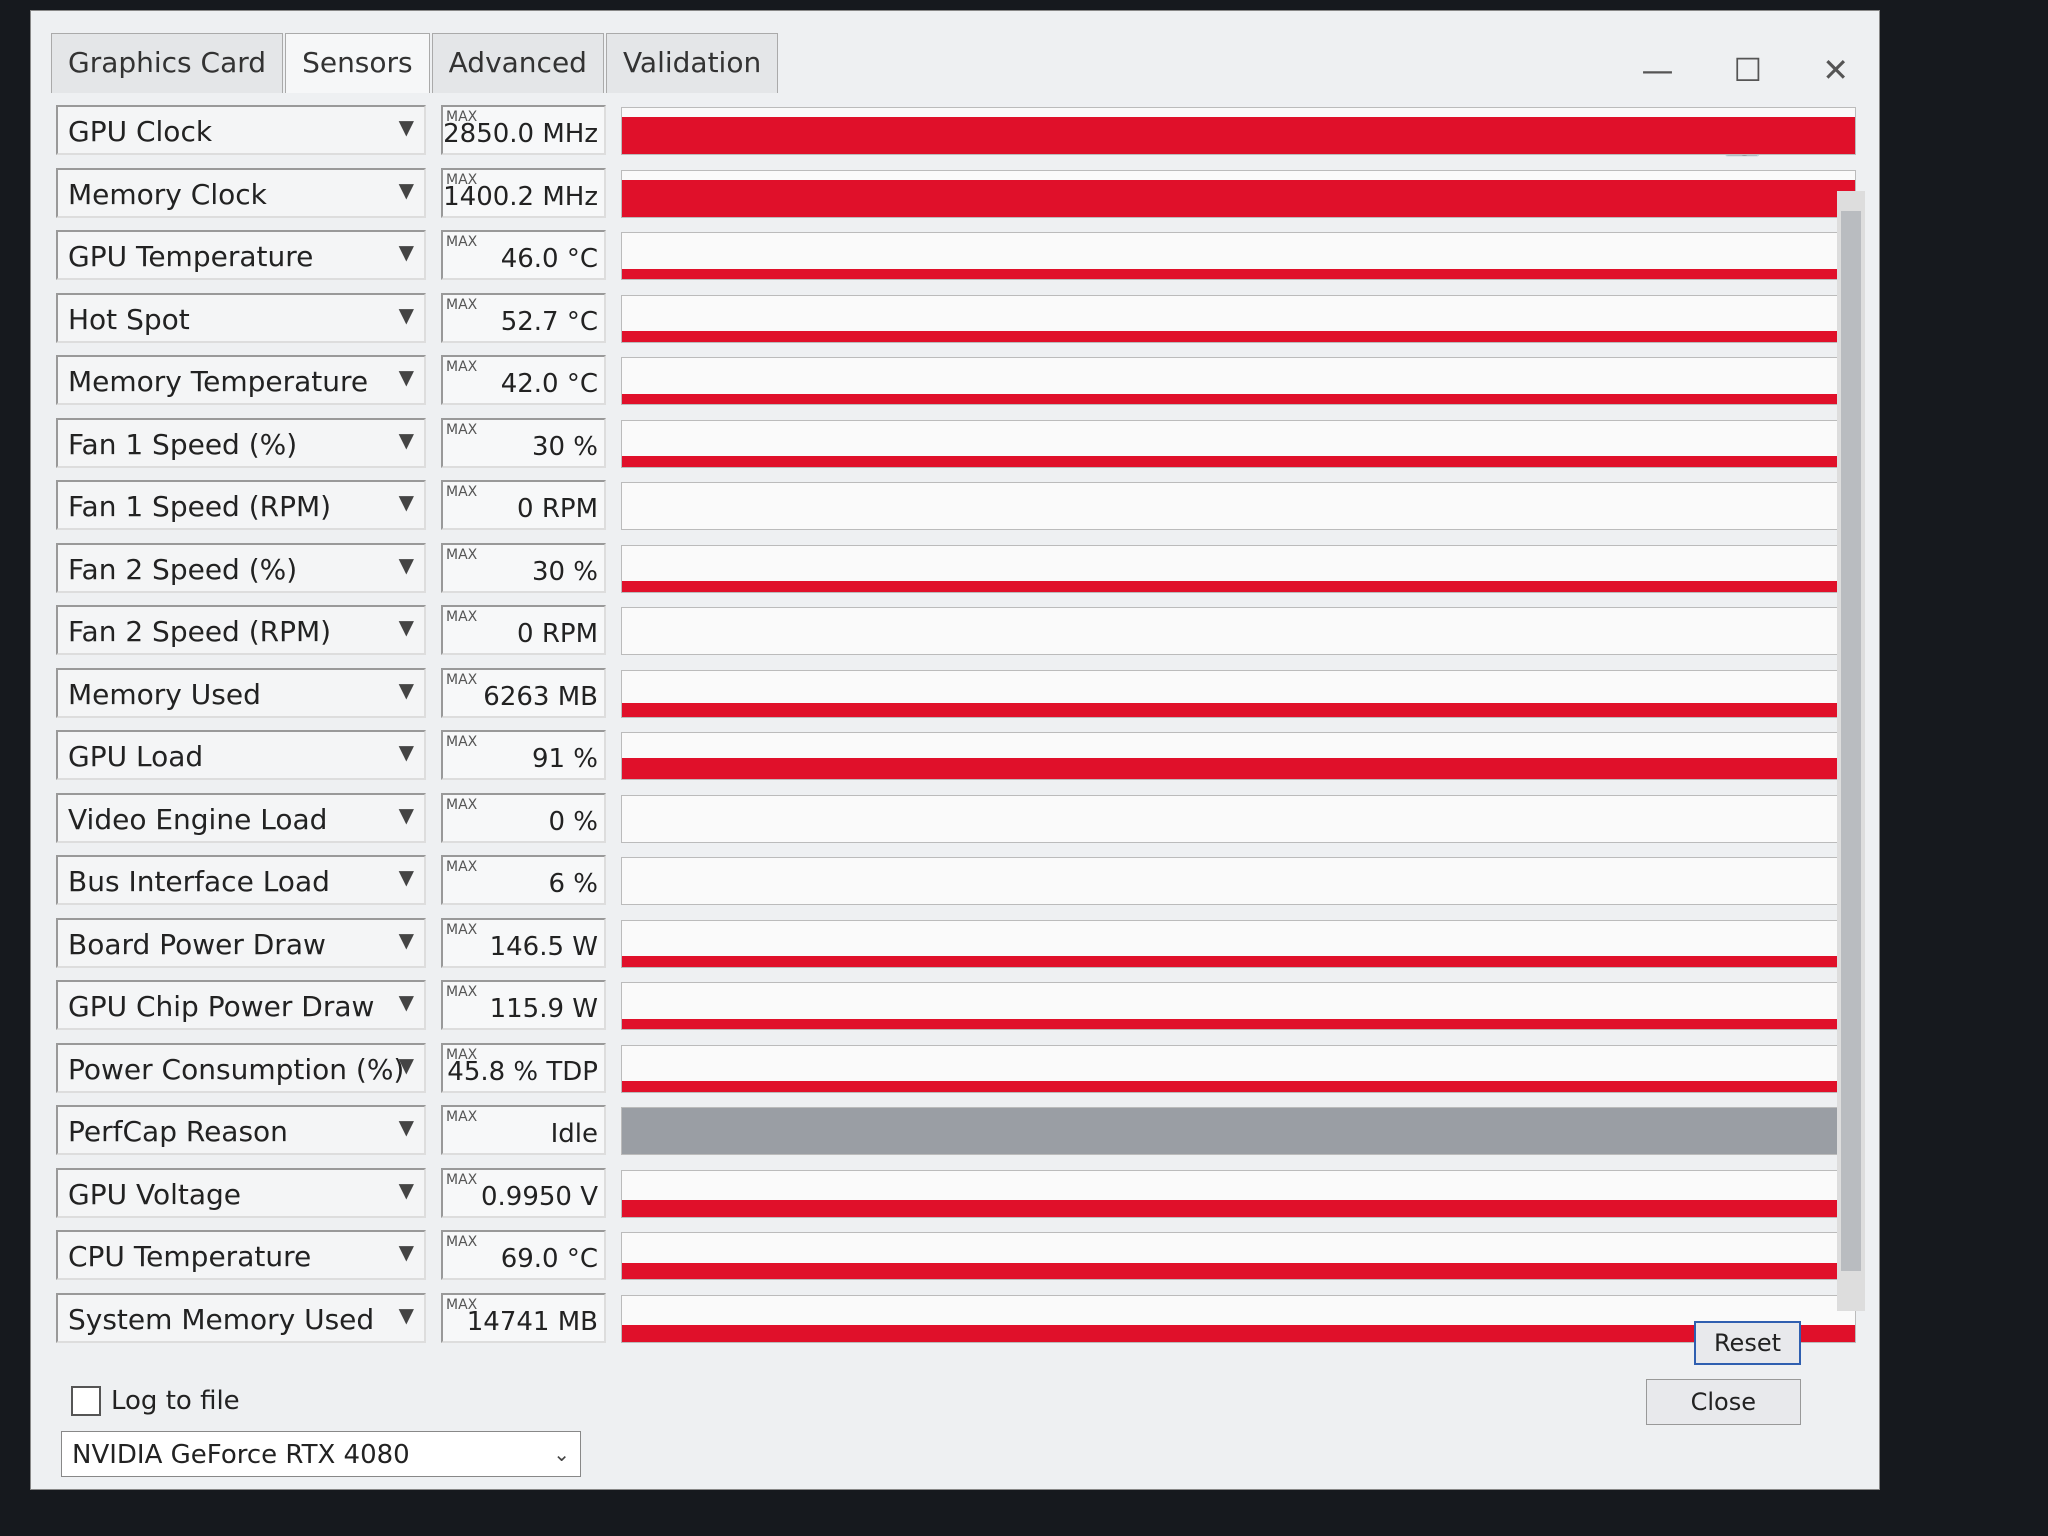 This screenshot has height=1536, width=2048. I want to click on close-button: Close, so click(1723, 1402).